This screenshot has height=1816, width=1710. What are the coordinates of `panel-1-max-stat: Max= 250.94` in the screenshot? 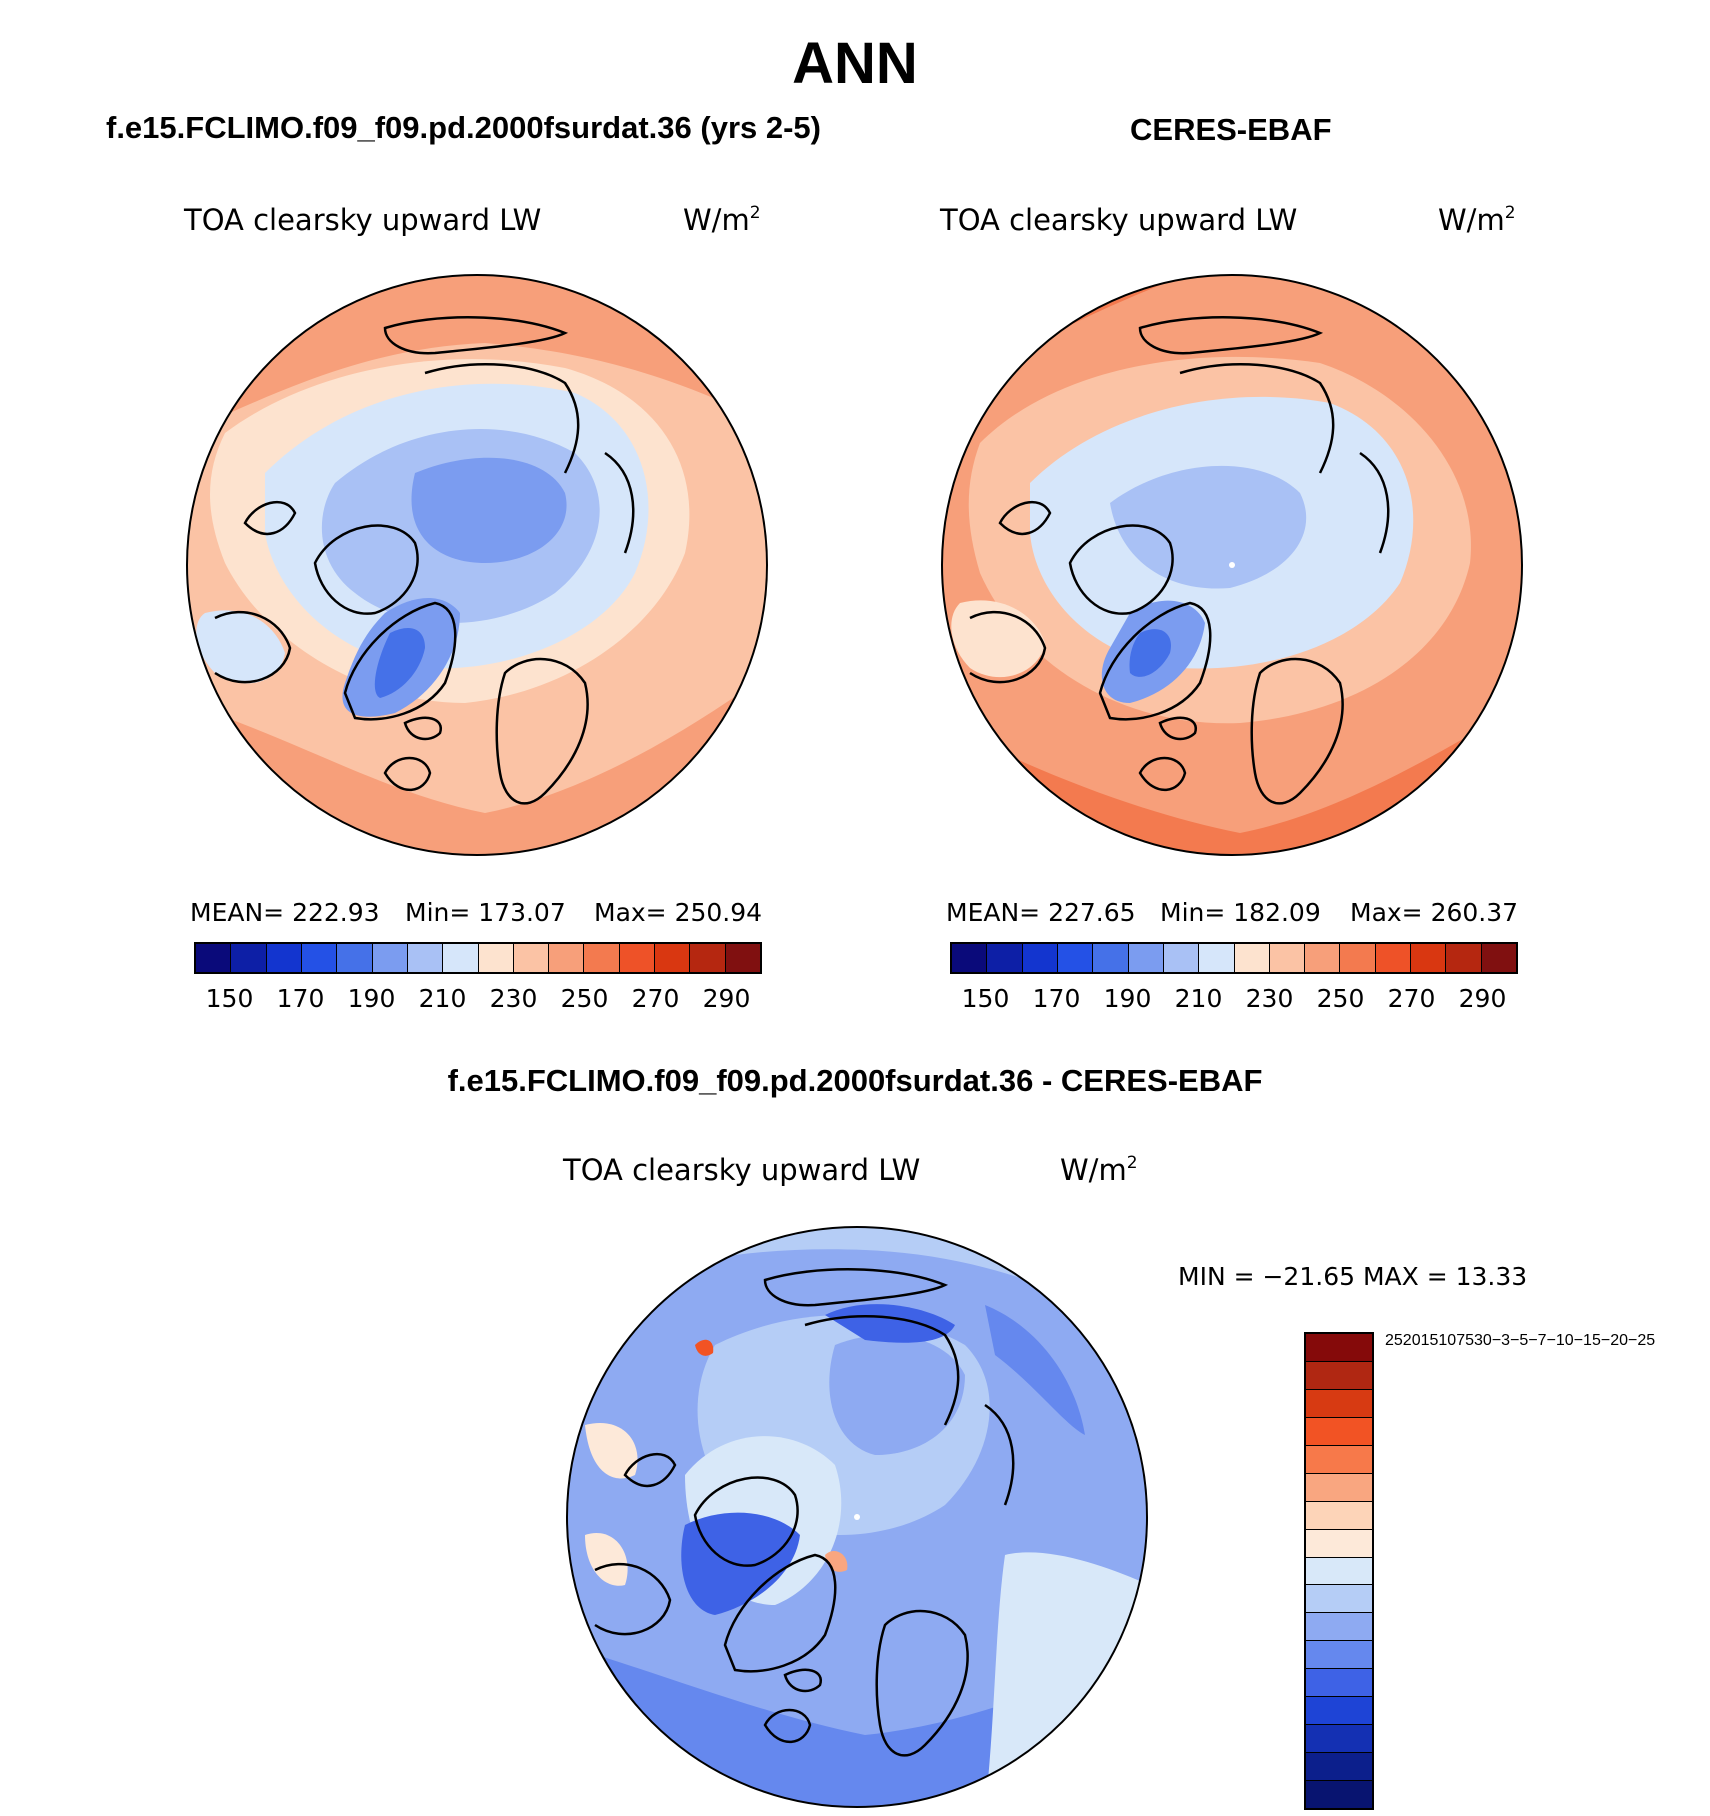 It's located at (678, 912).